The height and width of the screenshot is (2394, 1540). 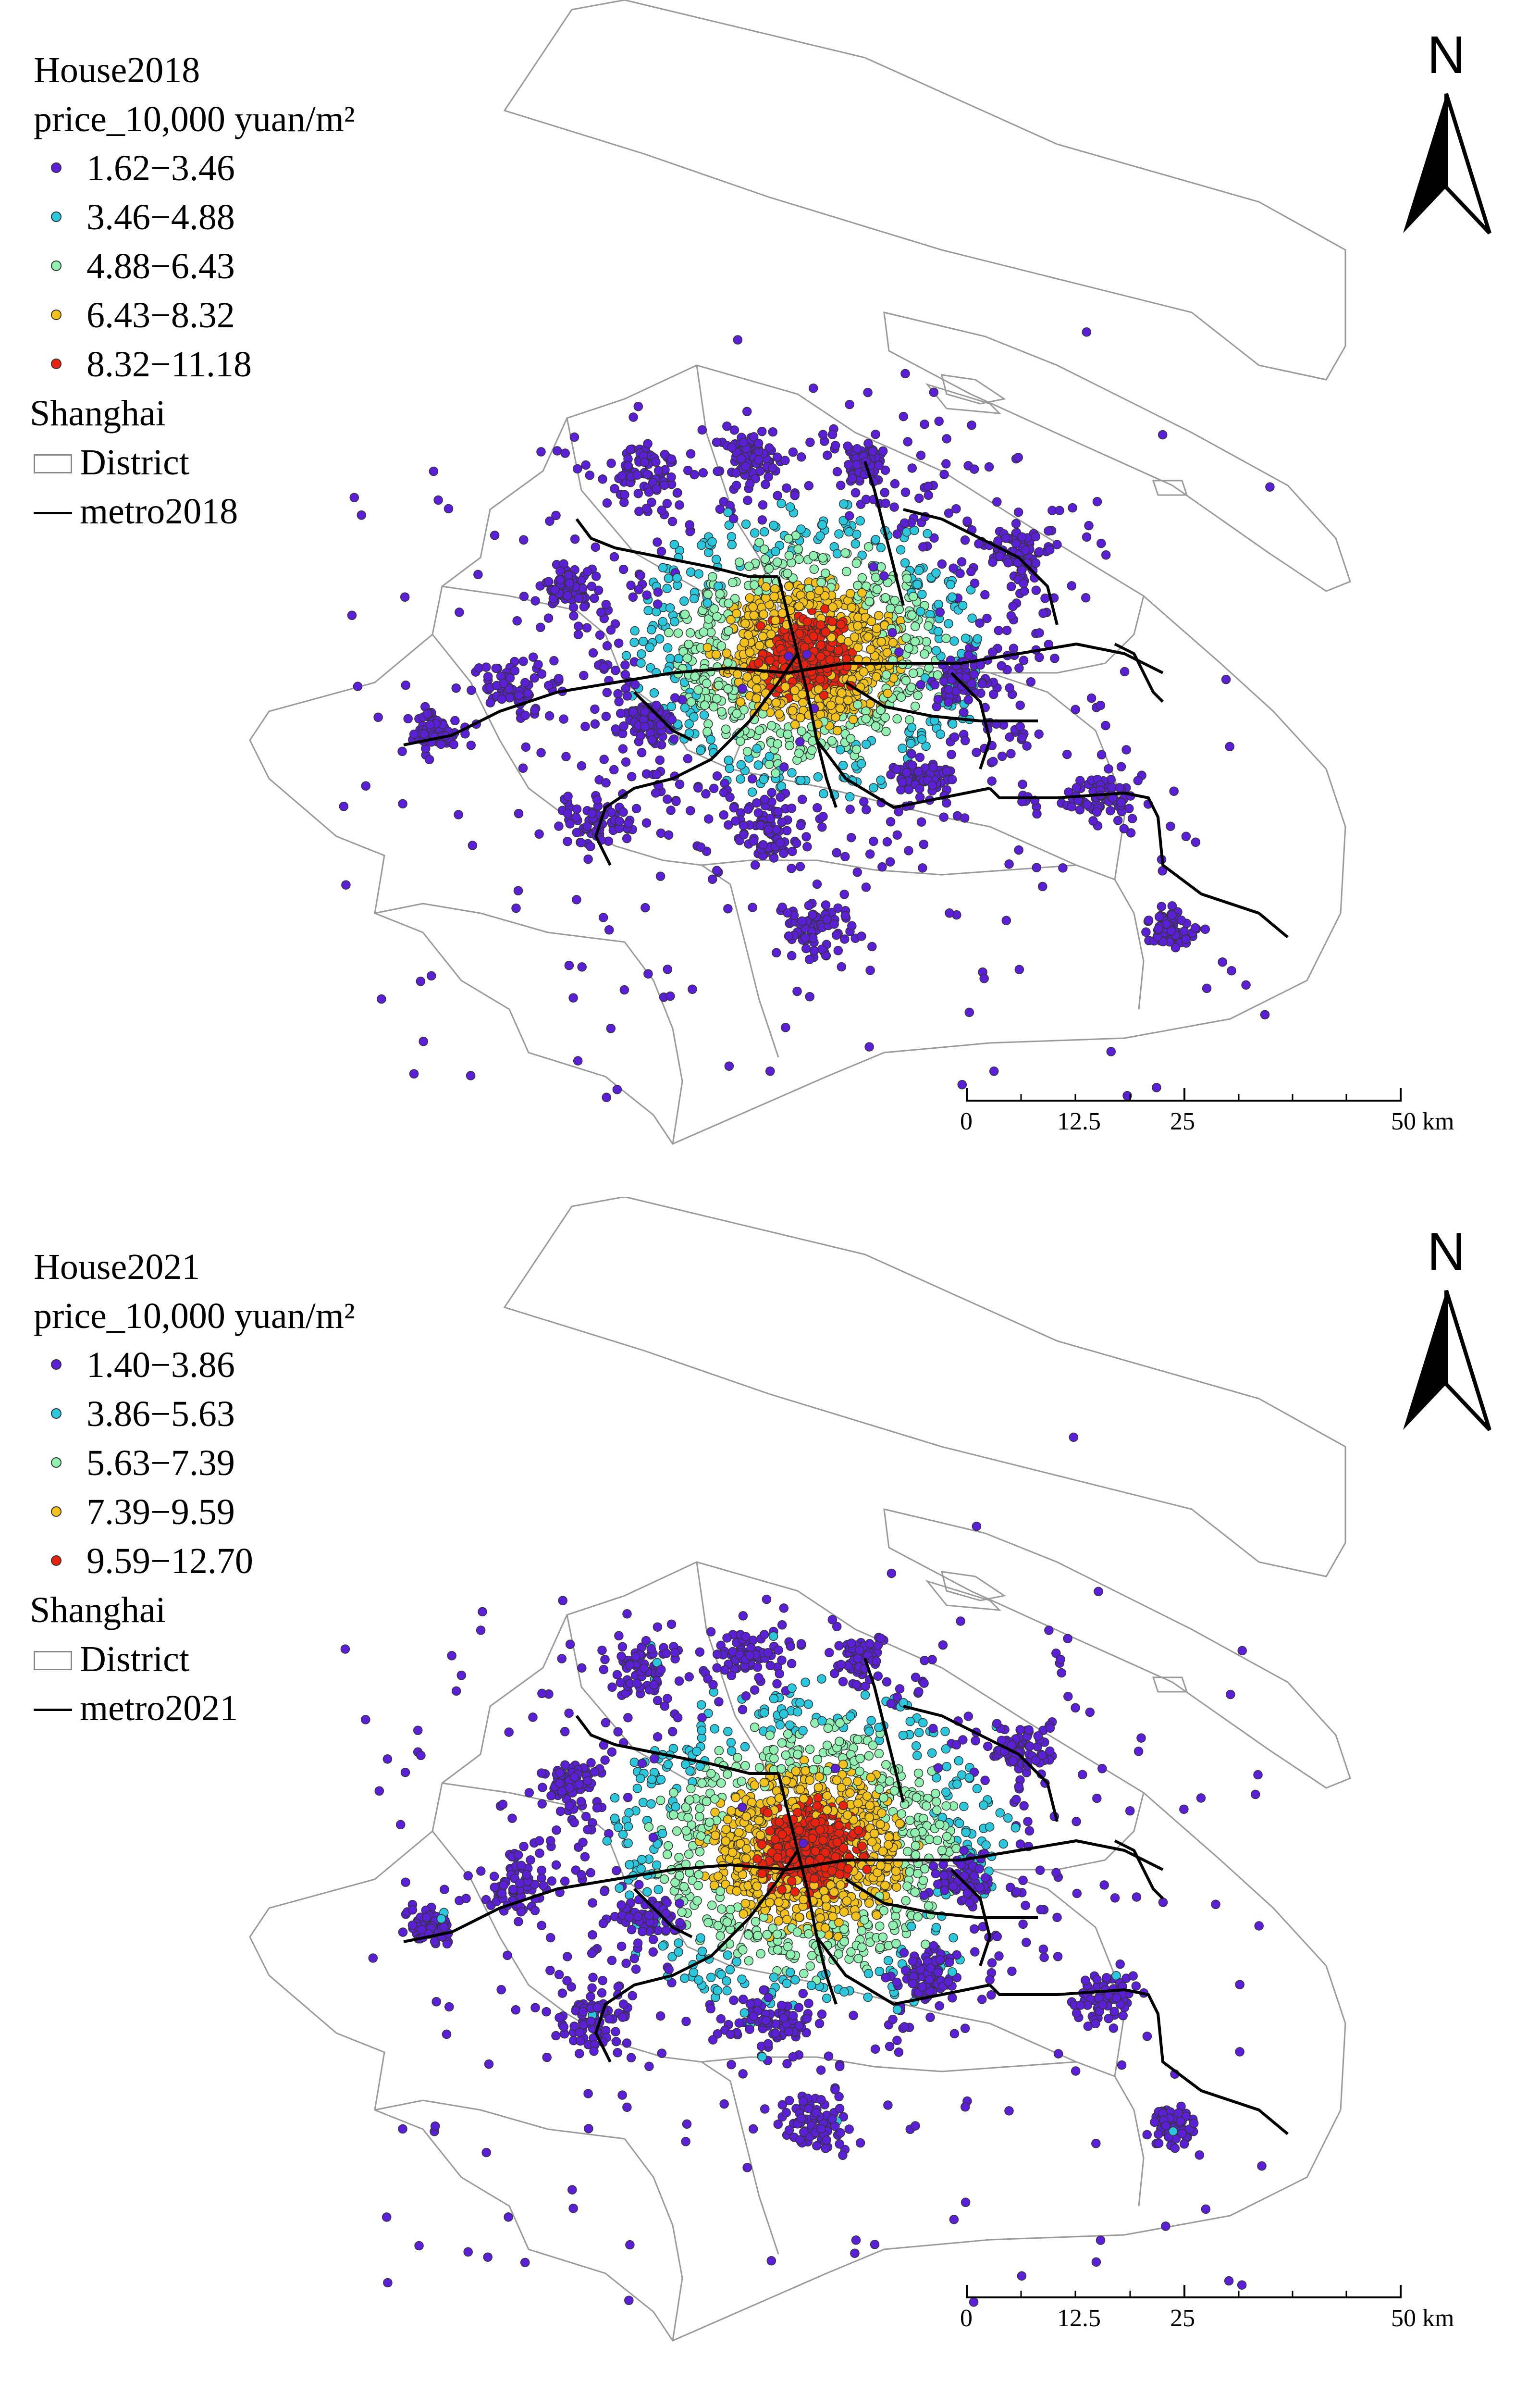 What do you see at coordinates (1184, 1095) in the screenshot?
I see `scale-bar-line` at bounding box center [1184, 1095].